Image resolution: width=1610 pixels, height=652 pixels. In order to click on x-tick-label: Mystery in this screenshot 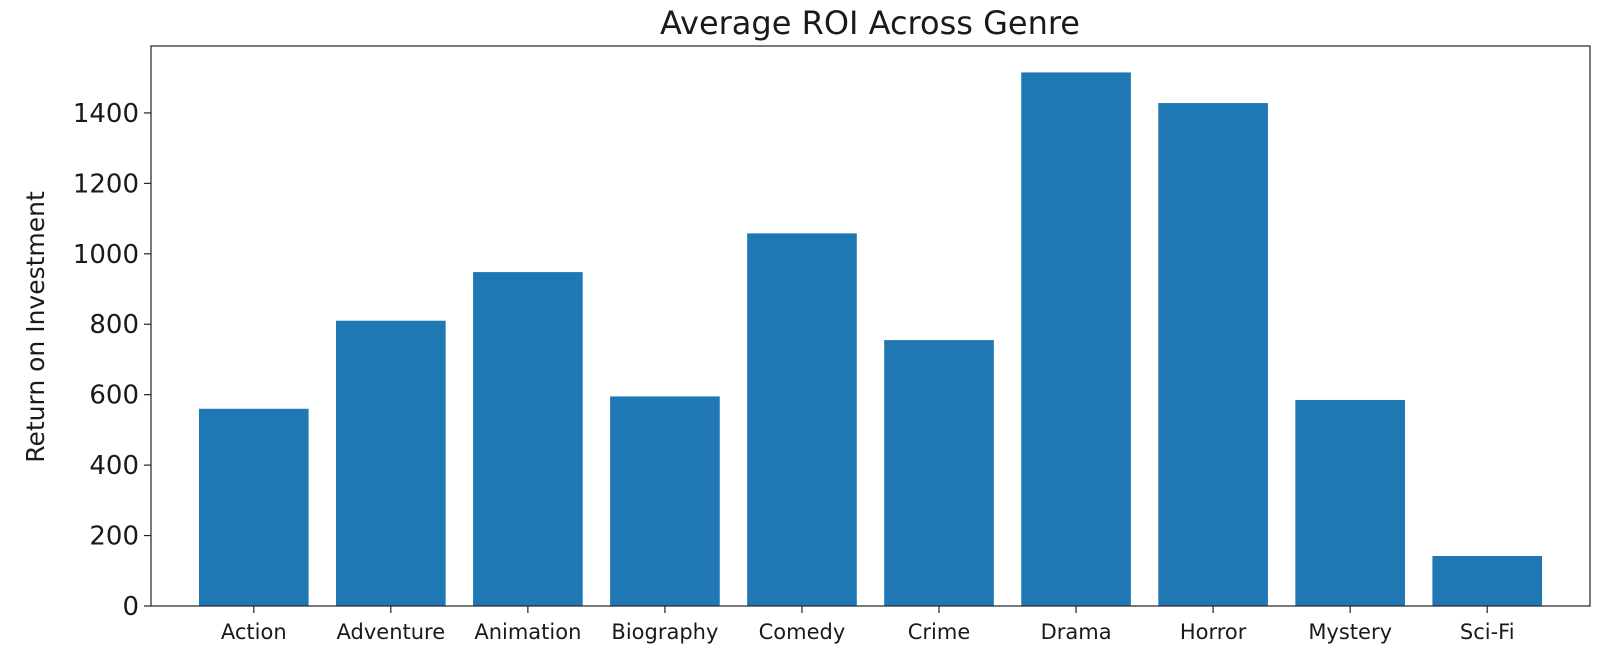, I will do `click(1350, 632)`.